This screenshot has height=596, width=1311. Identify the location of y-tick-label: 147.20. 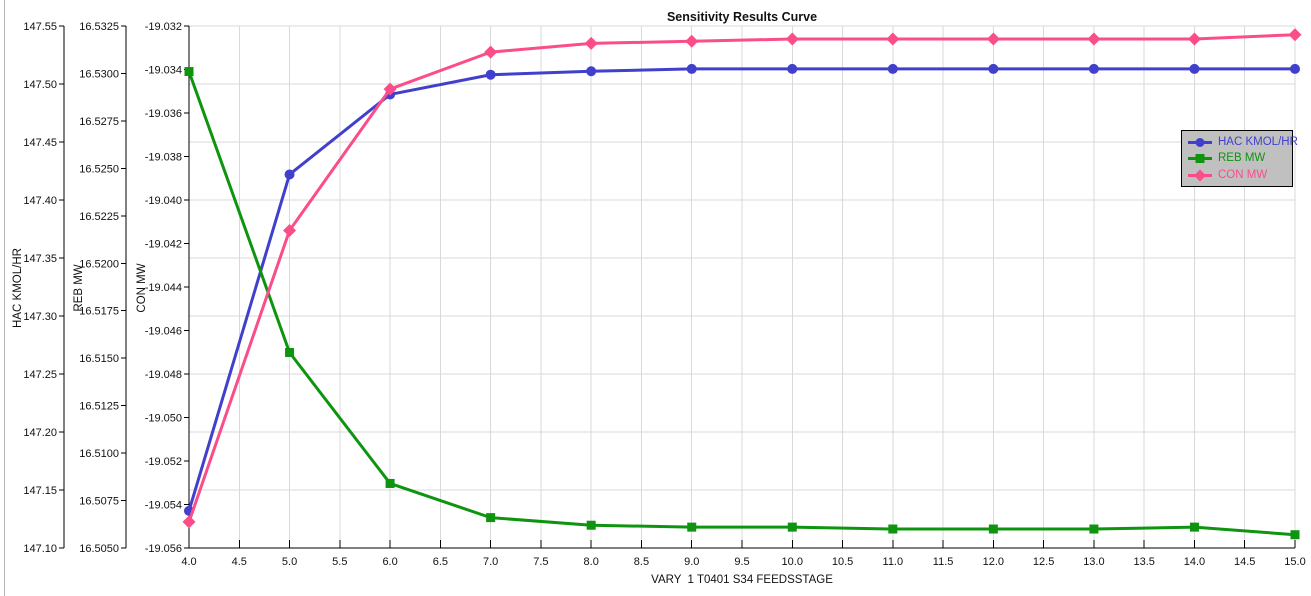
(40, 433).